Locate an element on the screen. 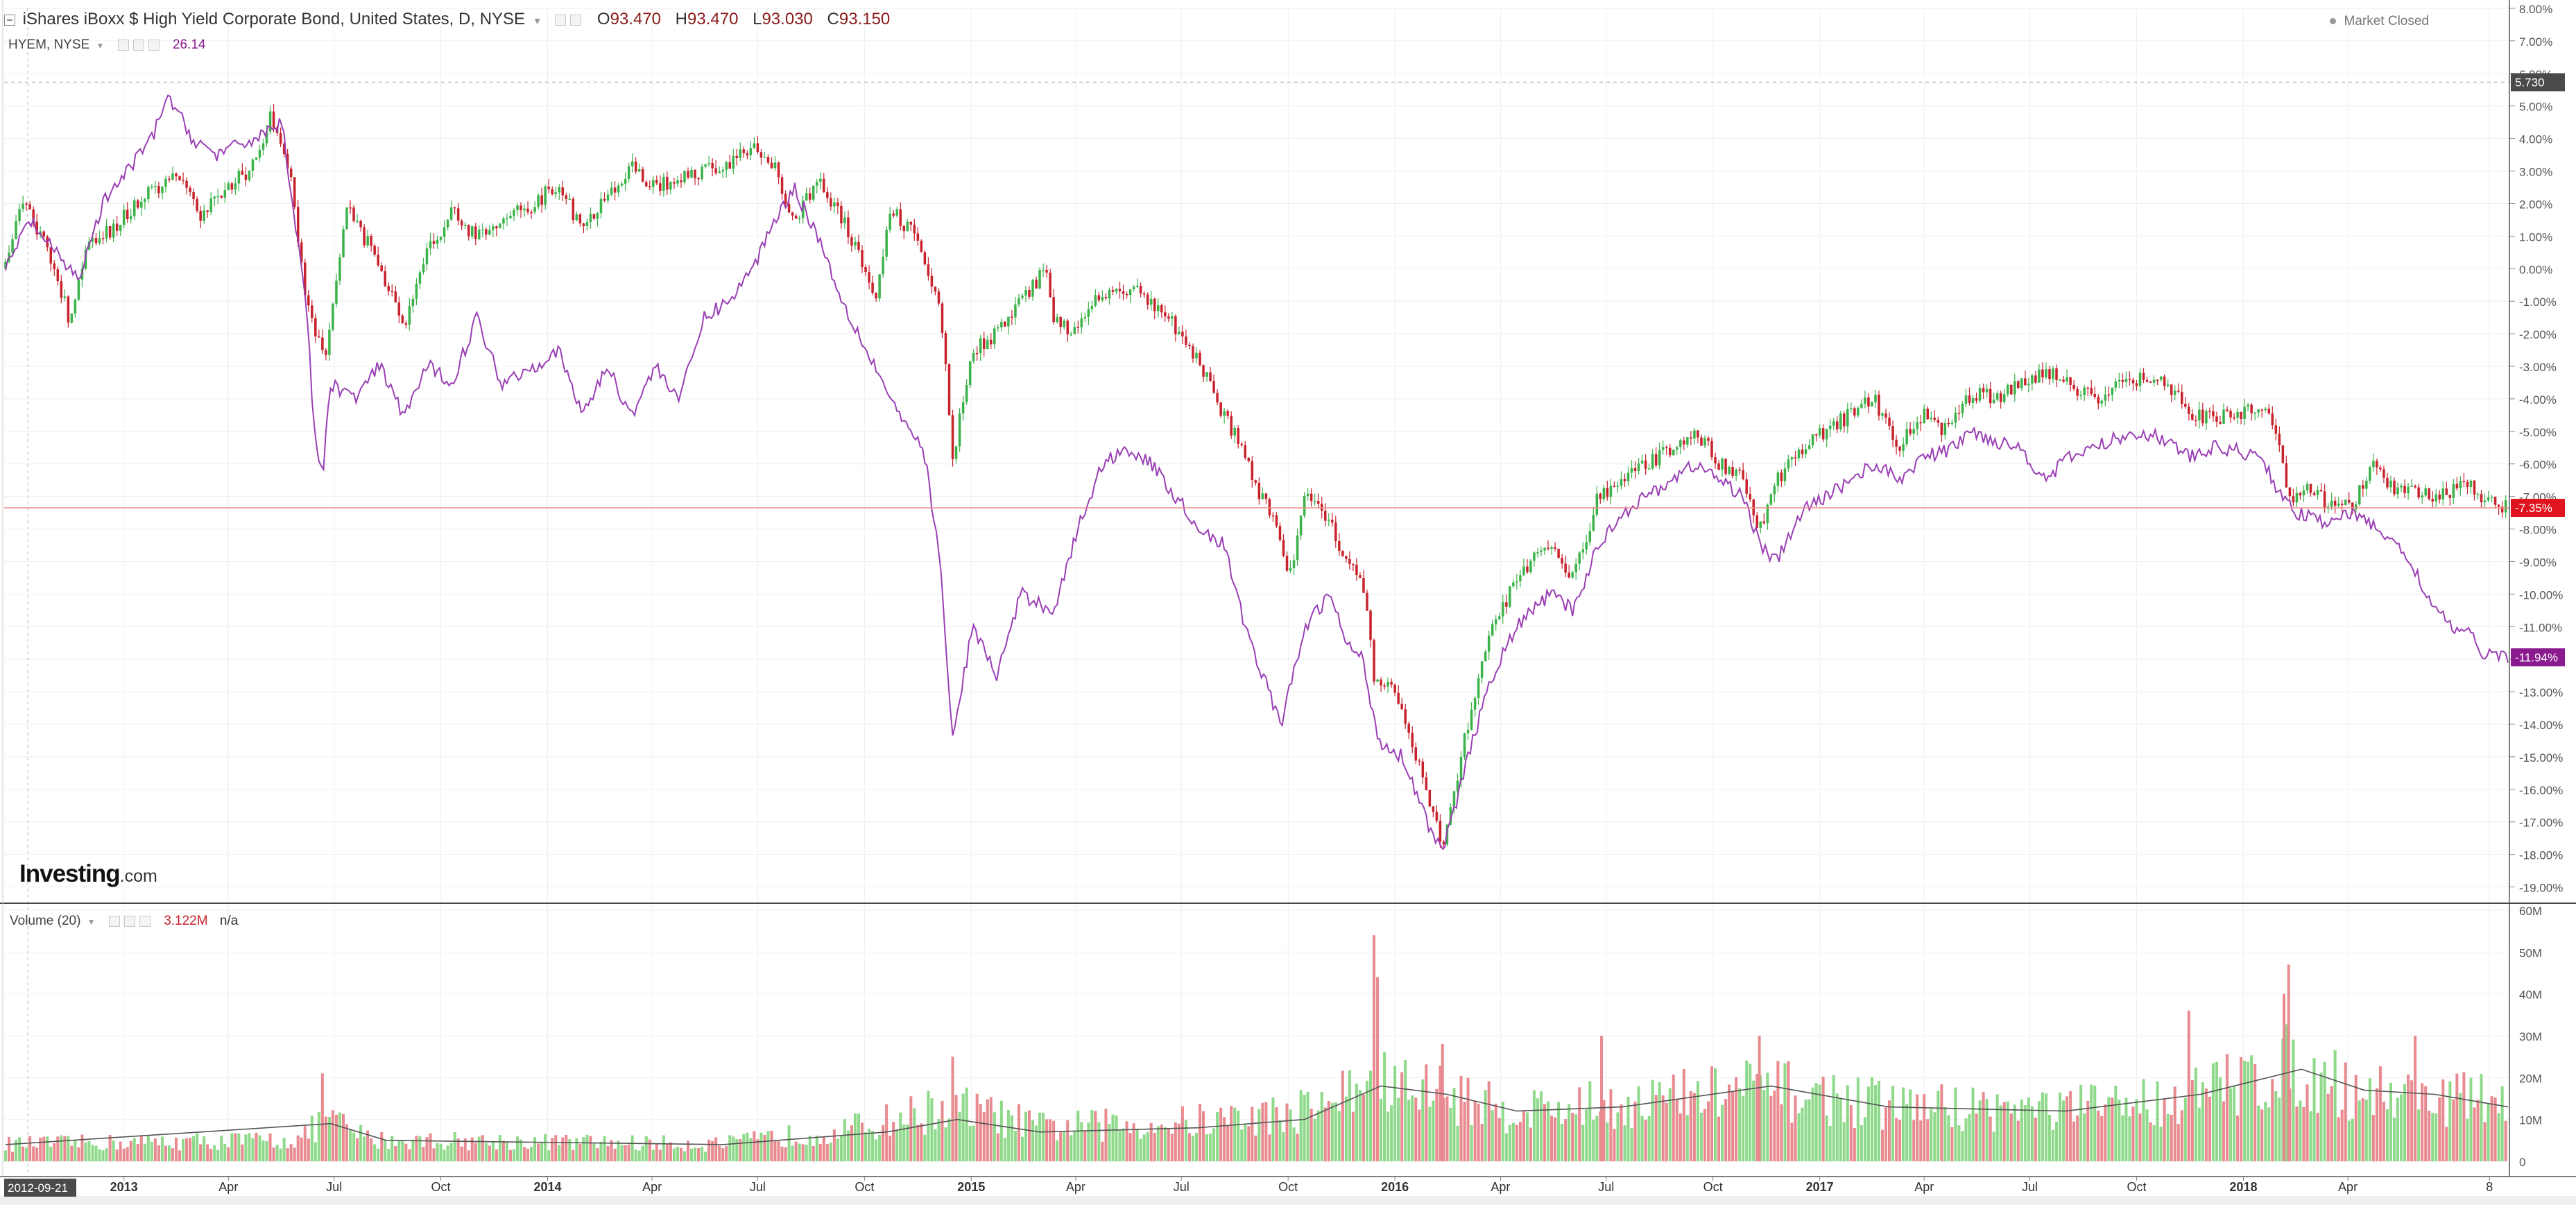 Image resolution: width=2576 pixels, height=1205 pixels. hide-icon is located at coordinates (576, 20).